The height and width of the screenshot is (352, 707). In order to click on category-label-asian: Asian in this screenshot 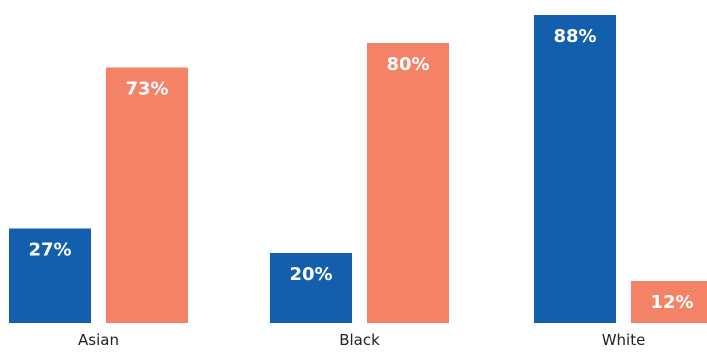, I will do `click(98, 340)`.